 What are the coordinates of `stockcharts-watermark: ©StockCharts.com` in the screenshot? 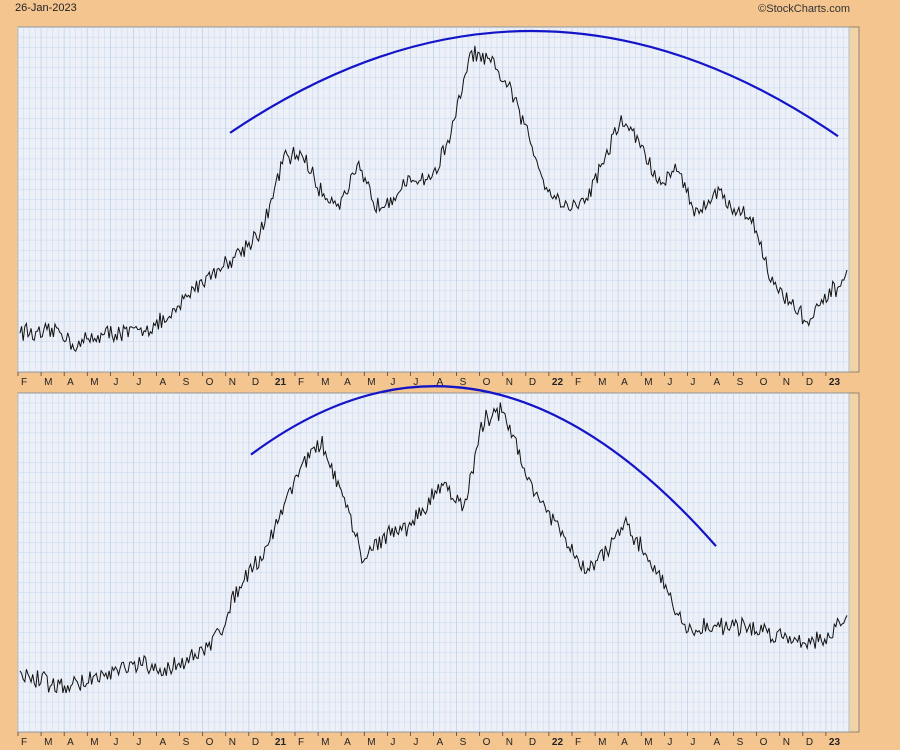 It's located at (804, 9).